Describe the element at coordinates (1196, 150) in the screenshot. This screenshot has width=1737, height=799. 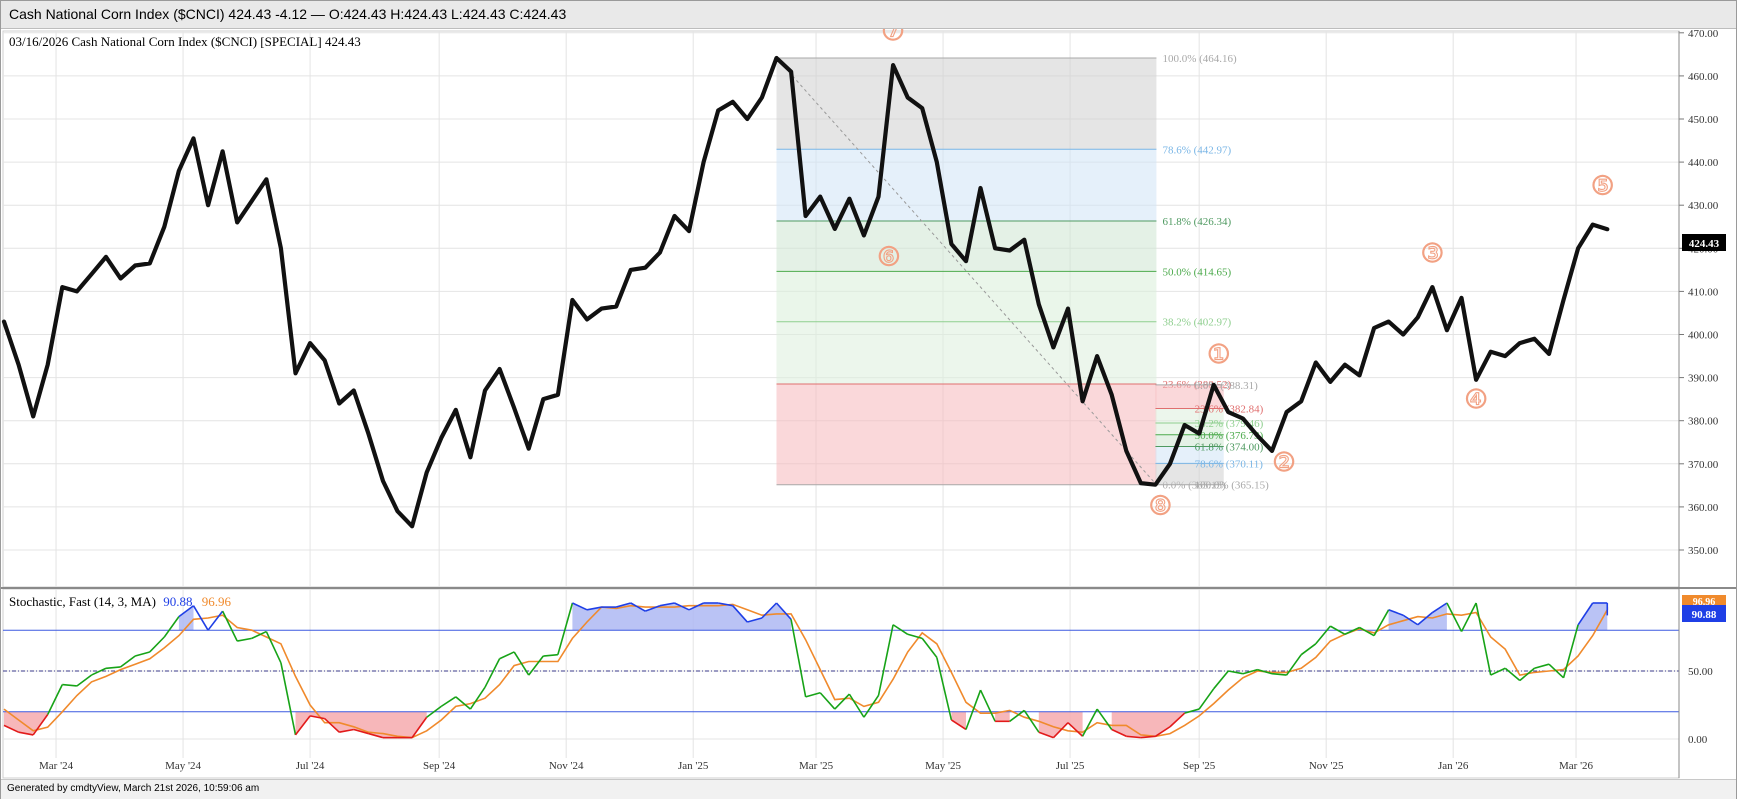
I see `fib-level-label: 78.6% (442.97)` at that location.